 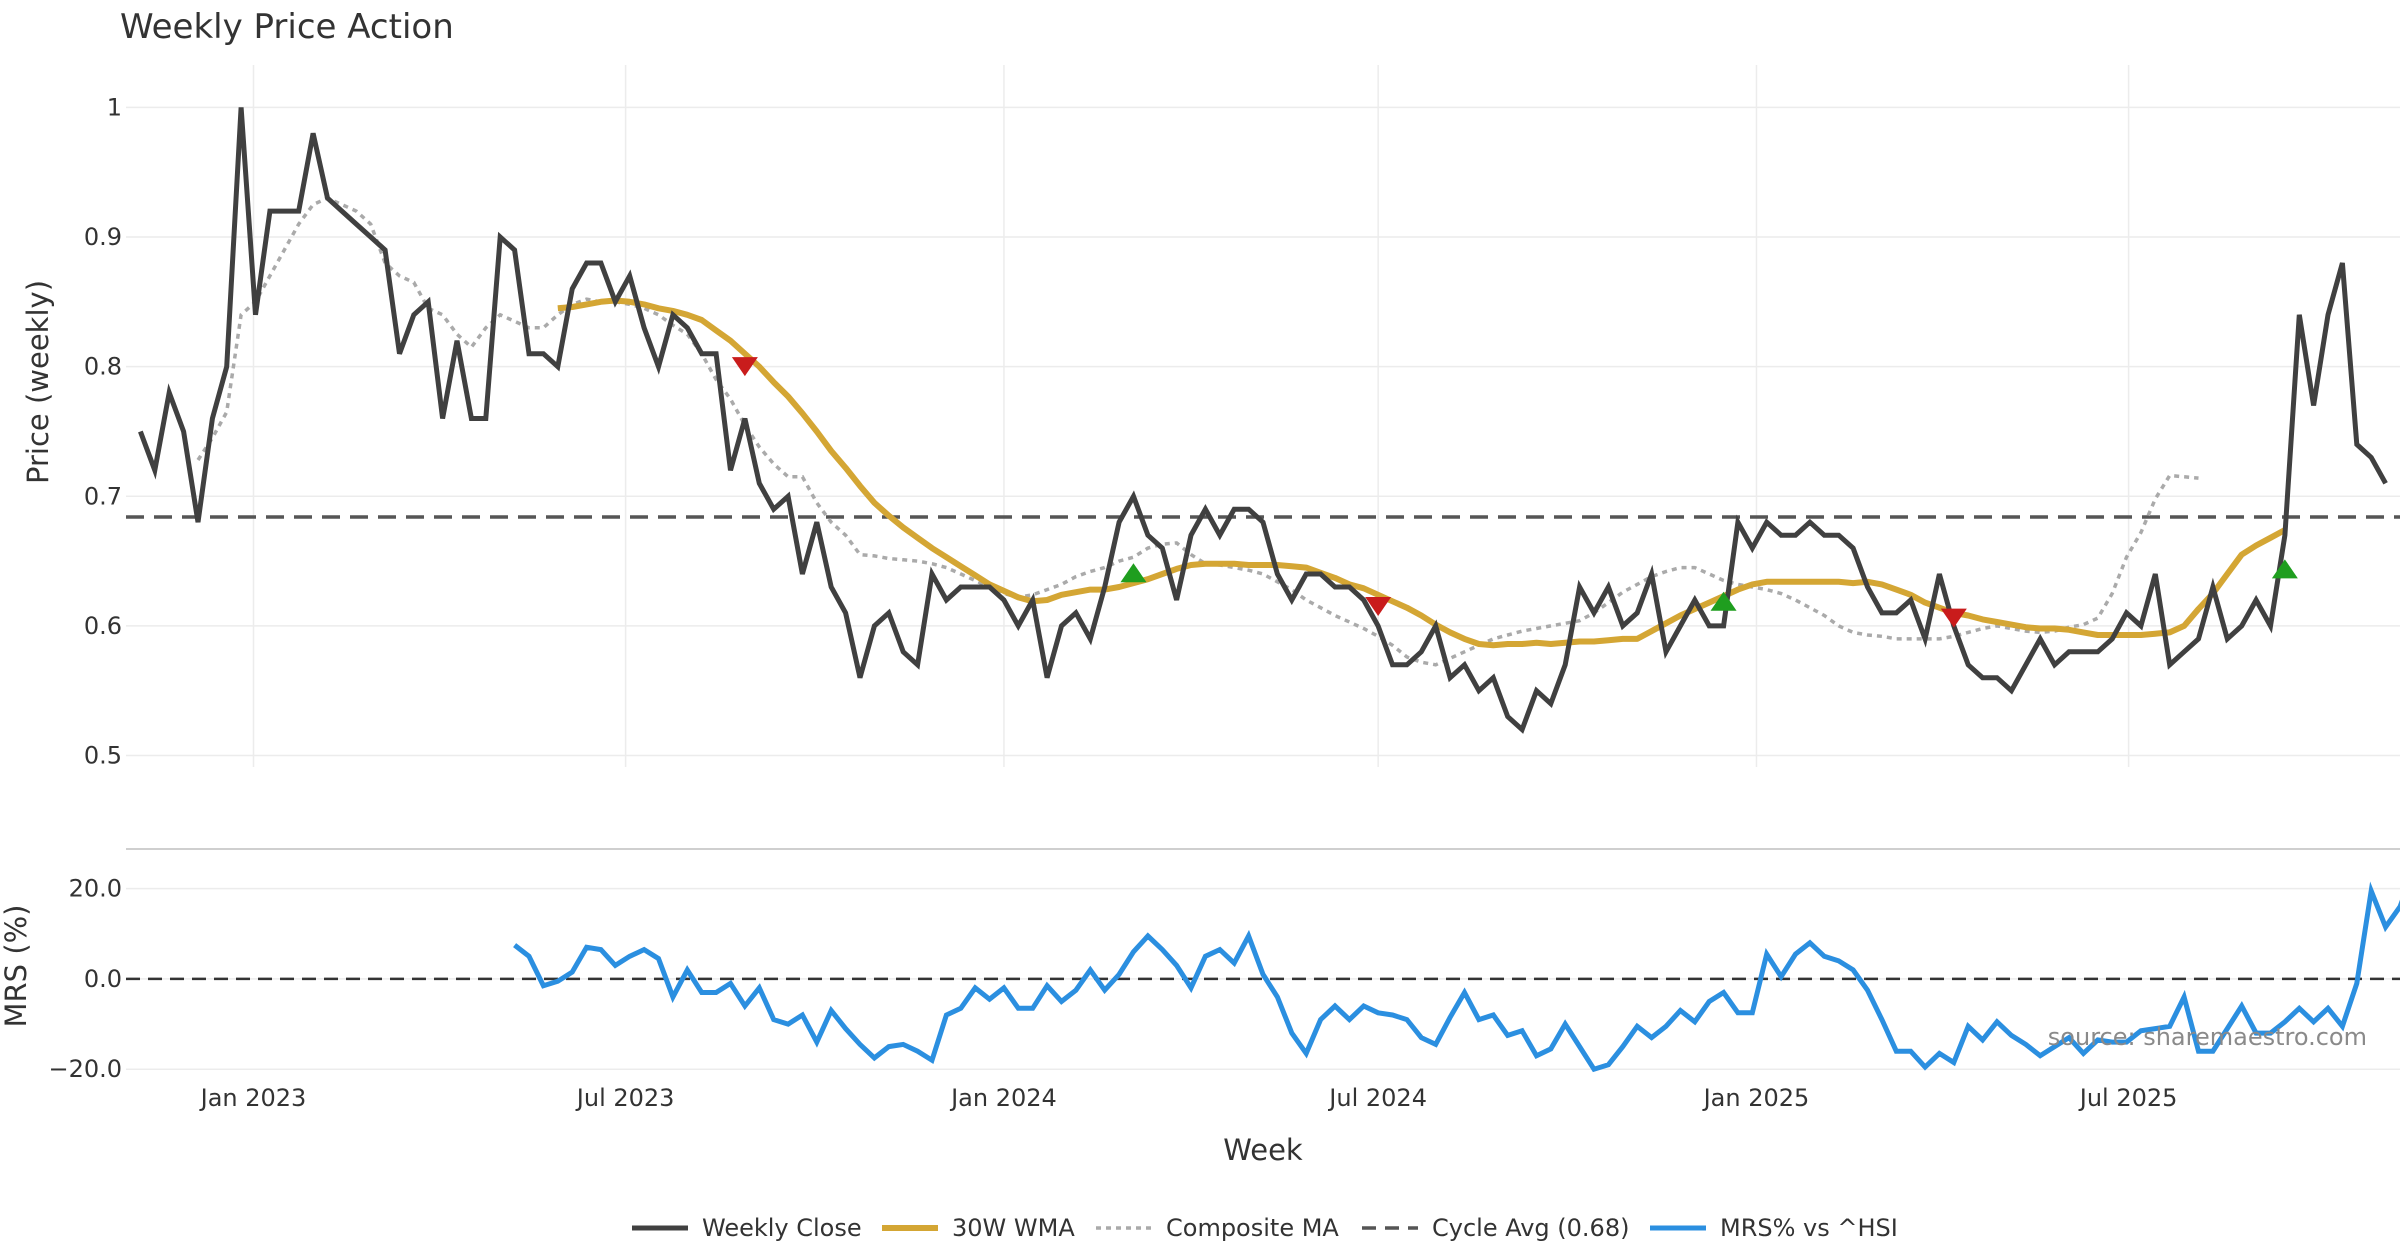 What do you see at coordinates (103, 626) in the screenshot?
I see `price-y-tick: 0.6` at bounding box center [103, 626].